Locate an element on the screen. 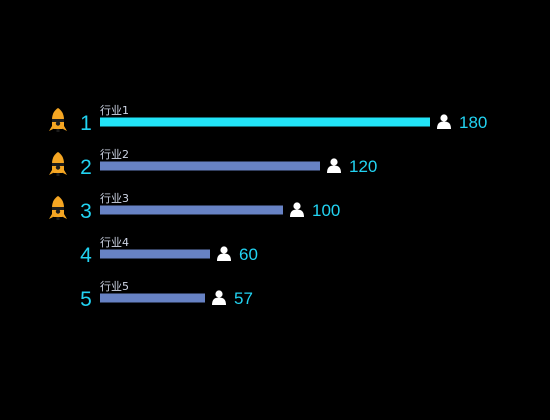 The image size is (550, 420). value-label: 180 is located at coordinates (473, 122).